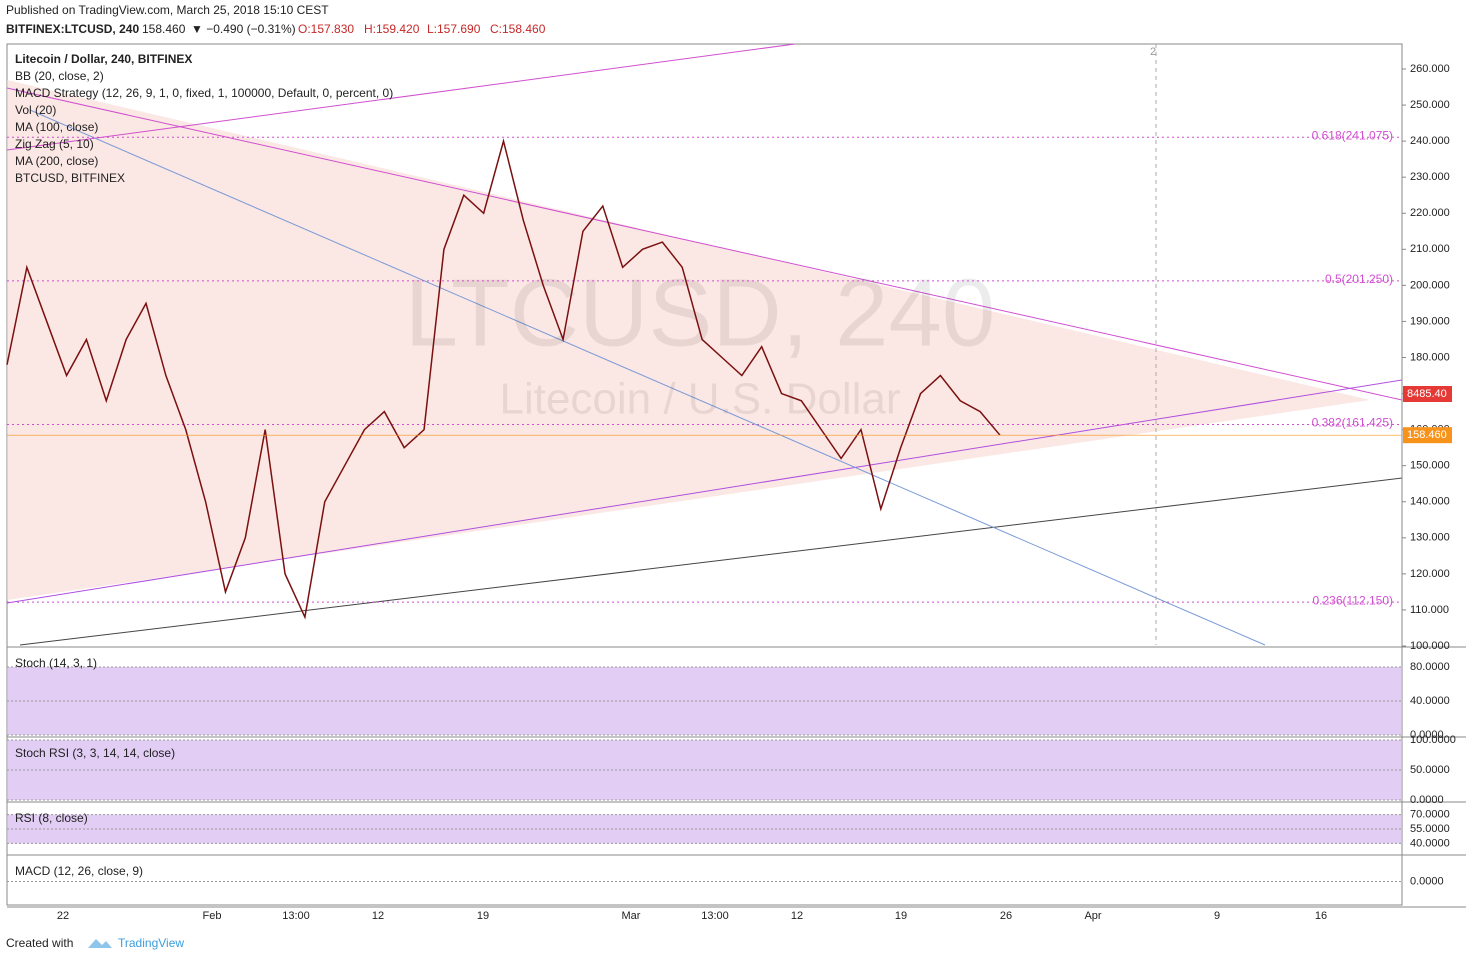  Describe the element at coordinates (1153, 52) in the screenshot. I see `marker: 2` at that location.